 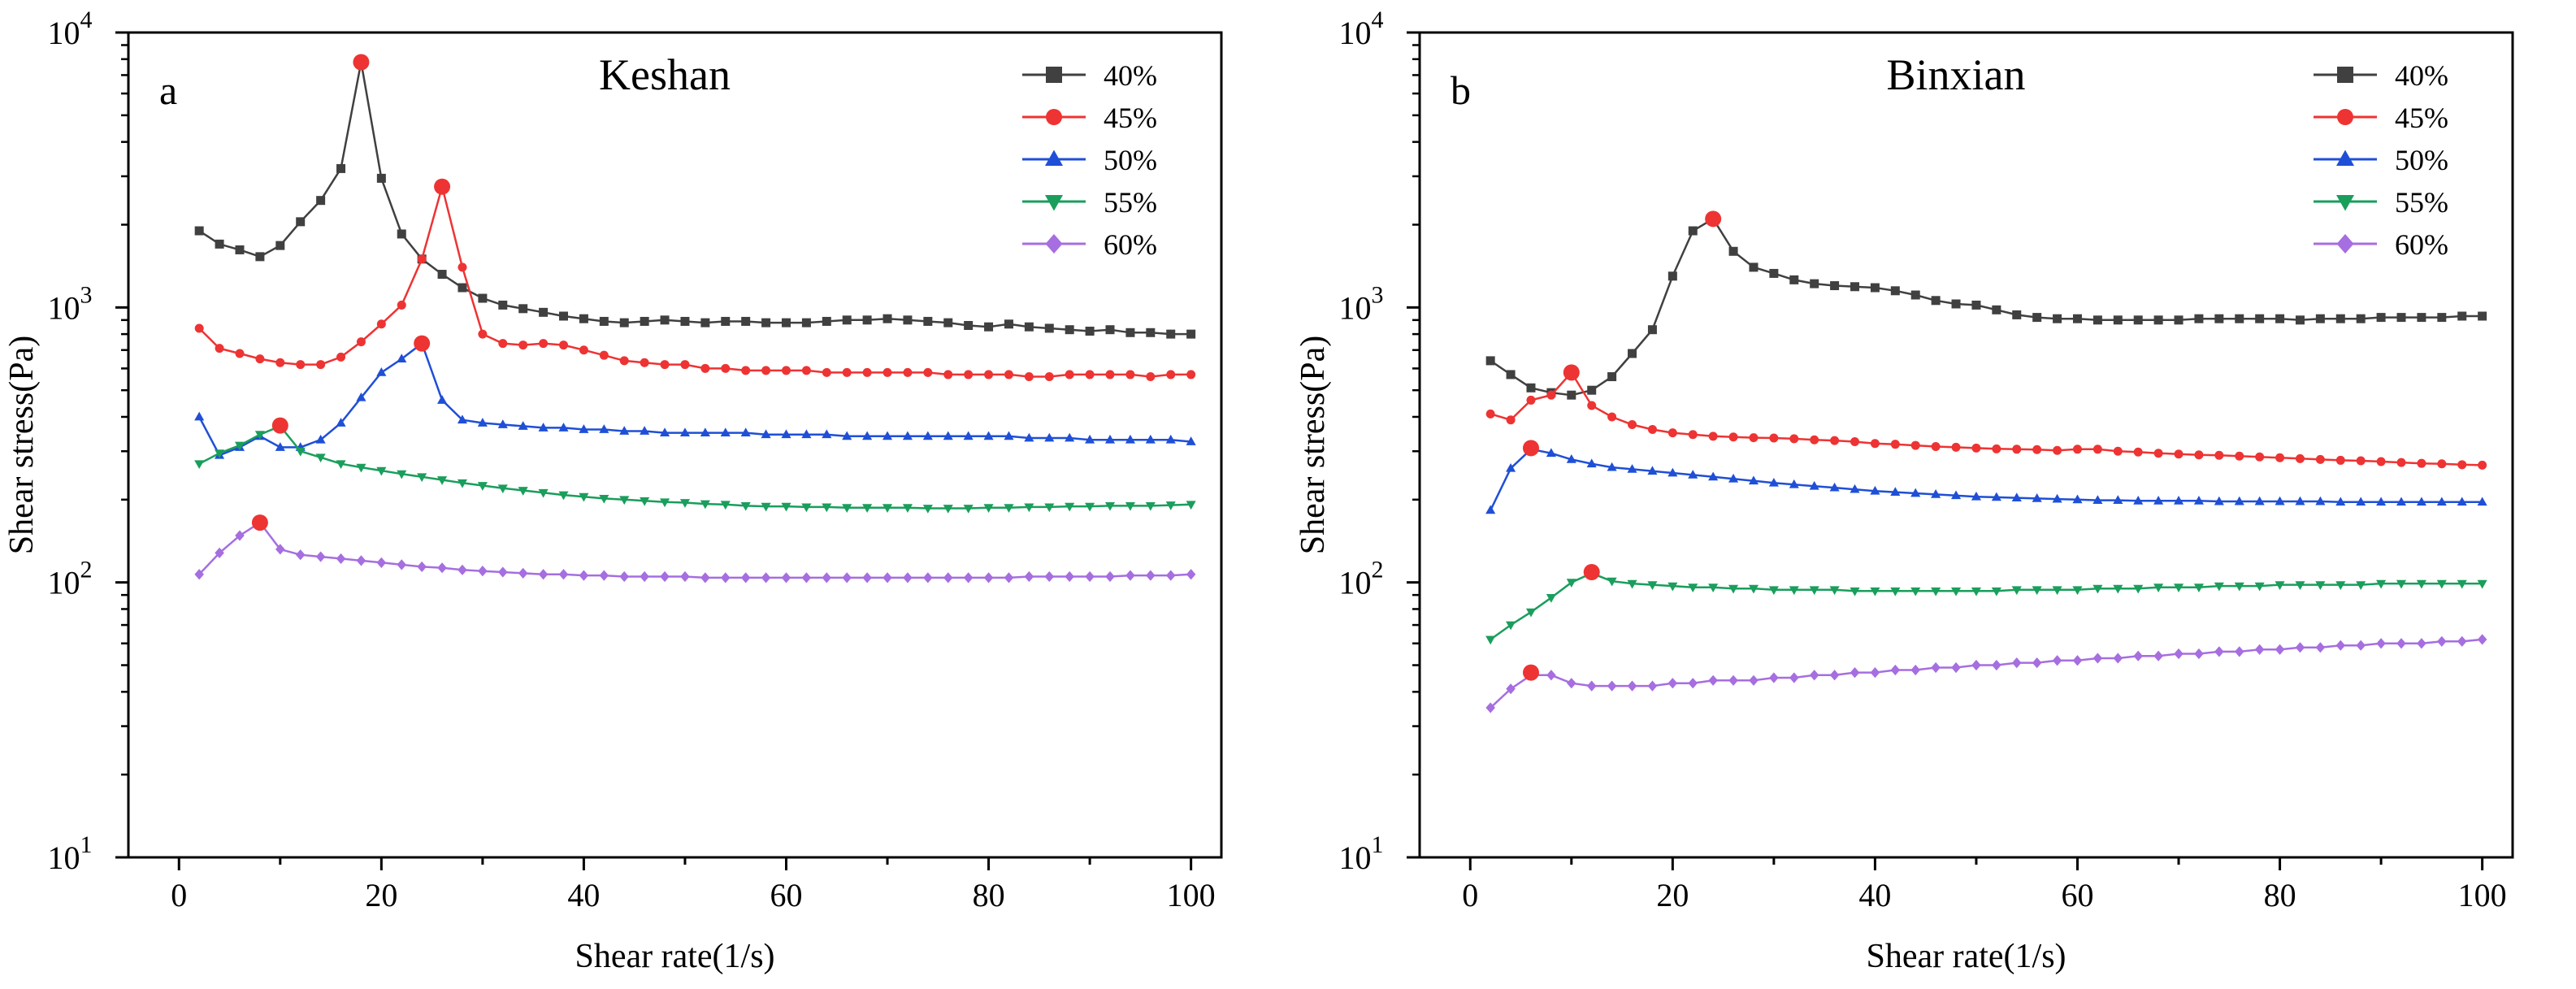 What do you see at coordinates (86, 844) in the screenshot?
I see `y-tick-exponent: 1` at bounding box center [86, 844].